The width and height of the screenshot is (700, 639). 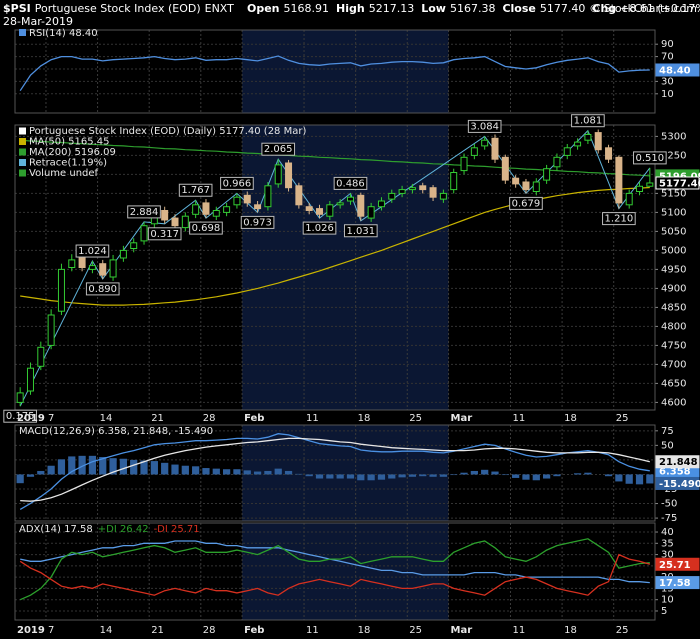 What do you see at coordinates (664, 611) in the screenshot?
I see `y-tick-label: 5` at bounding box center [664, 611].